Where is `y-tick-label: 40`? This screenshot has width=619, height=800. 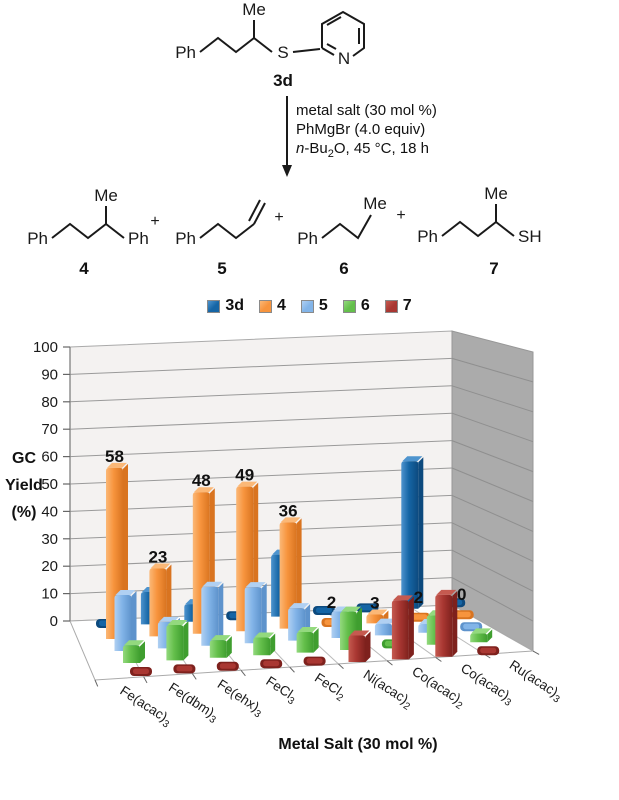
y-tick-label: 40 is located at coordinates (49, 511).